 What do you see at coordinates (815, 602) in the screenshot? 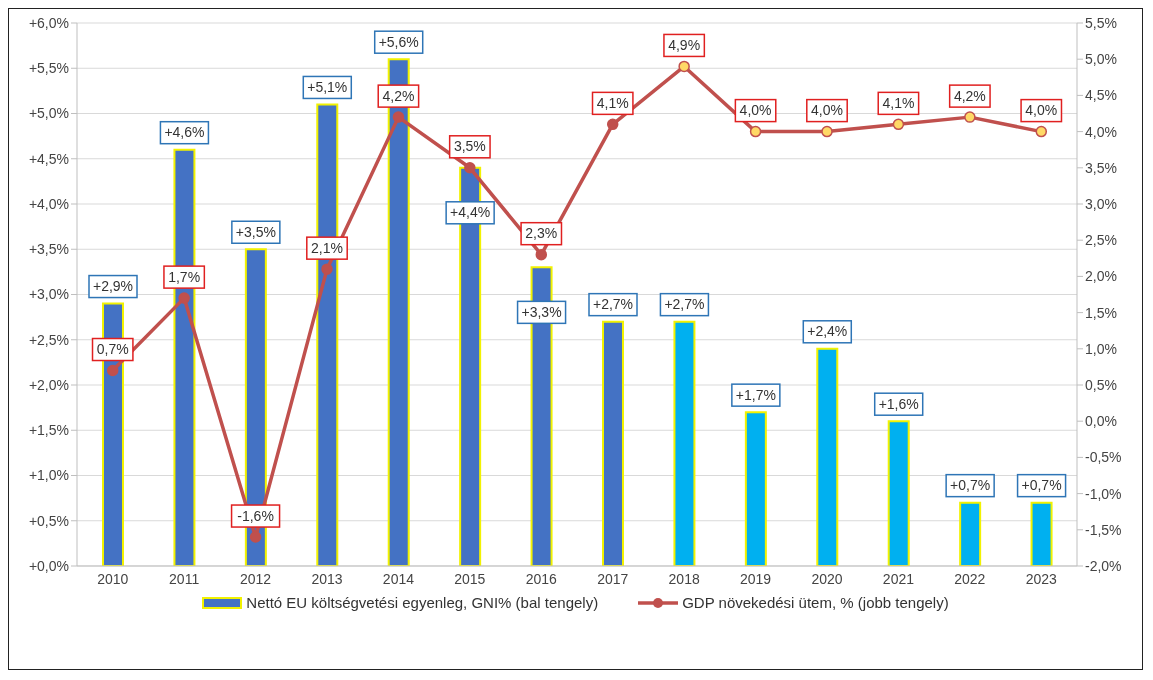
I see `legend-label: GDP növekedési ütem, % (jobb tengely)` at bounding box center [815, 602].